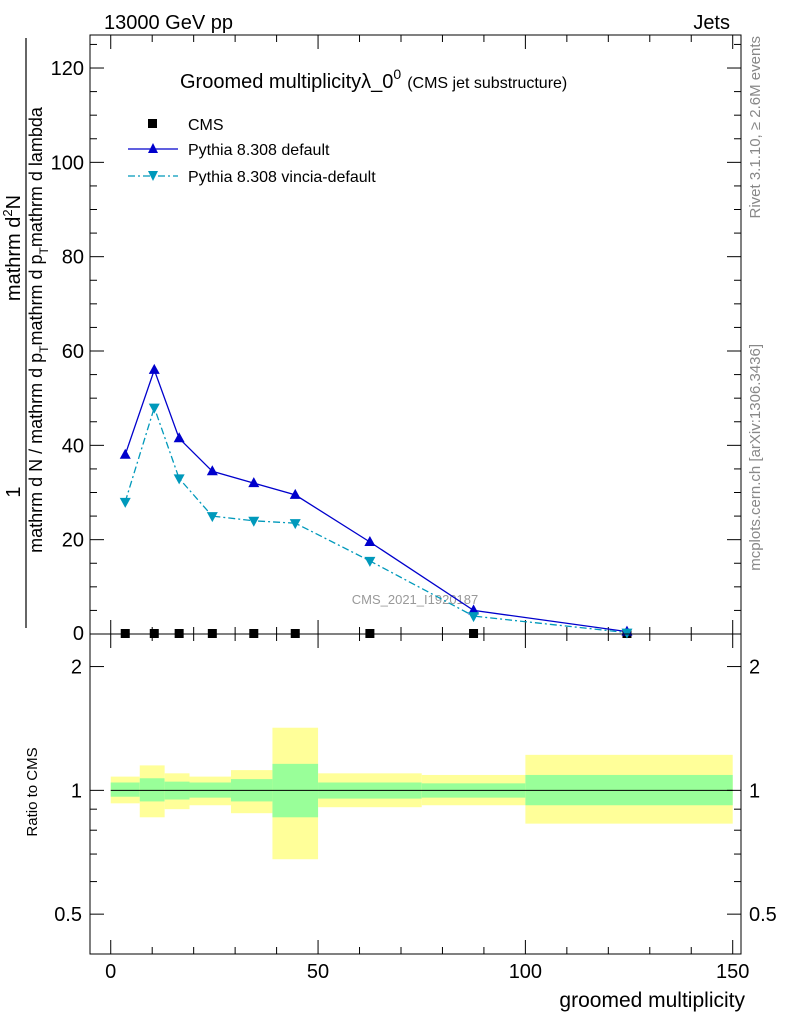 The height and width of the screenshot is (1024, 786). What do you see at coordinates (318, 972) in the screenshot?
I see `x-tick-label: 50` at bounding box center [318, 972].